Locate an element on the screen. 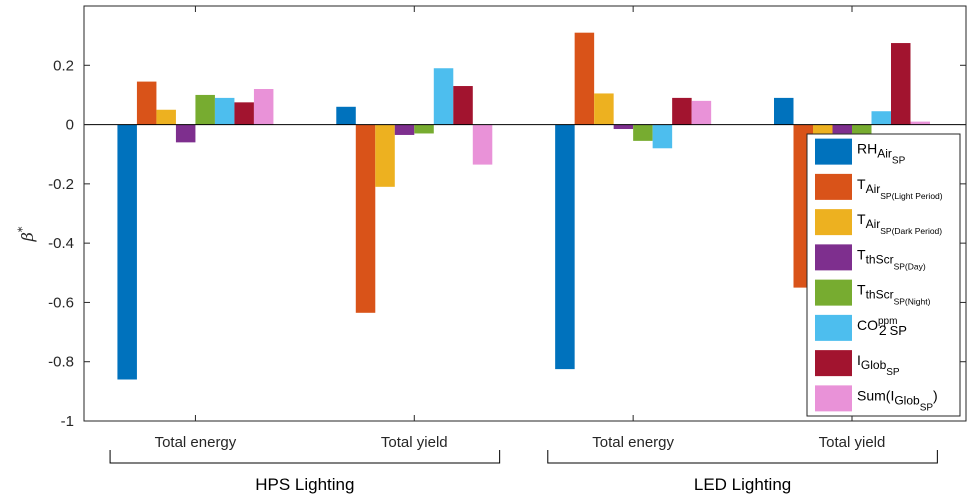 This screenshot has height=495, width=967. y-axis-label: β* is located at coordinates (26, 234).